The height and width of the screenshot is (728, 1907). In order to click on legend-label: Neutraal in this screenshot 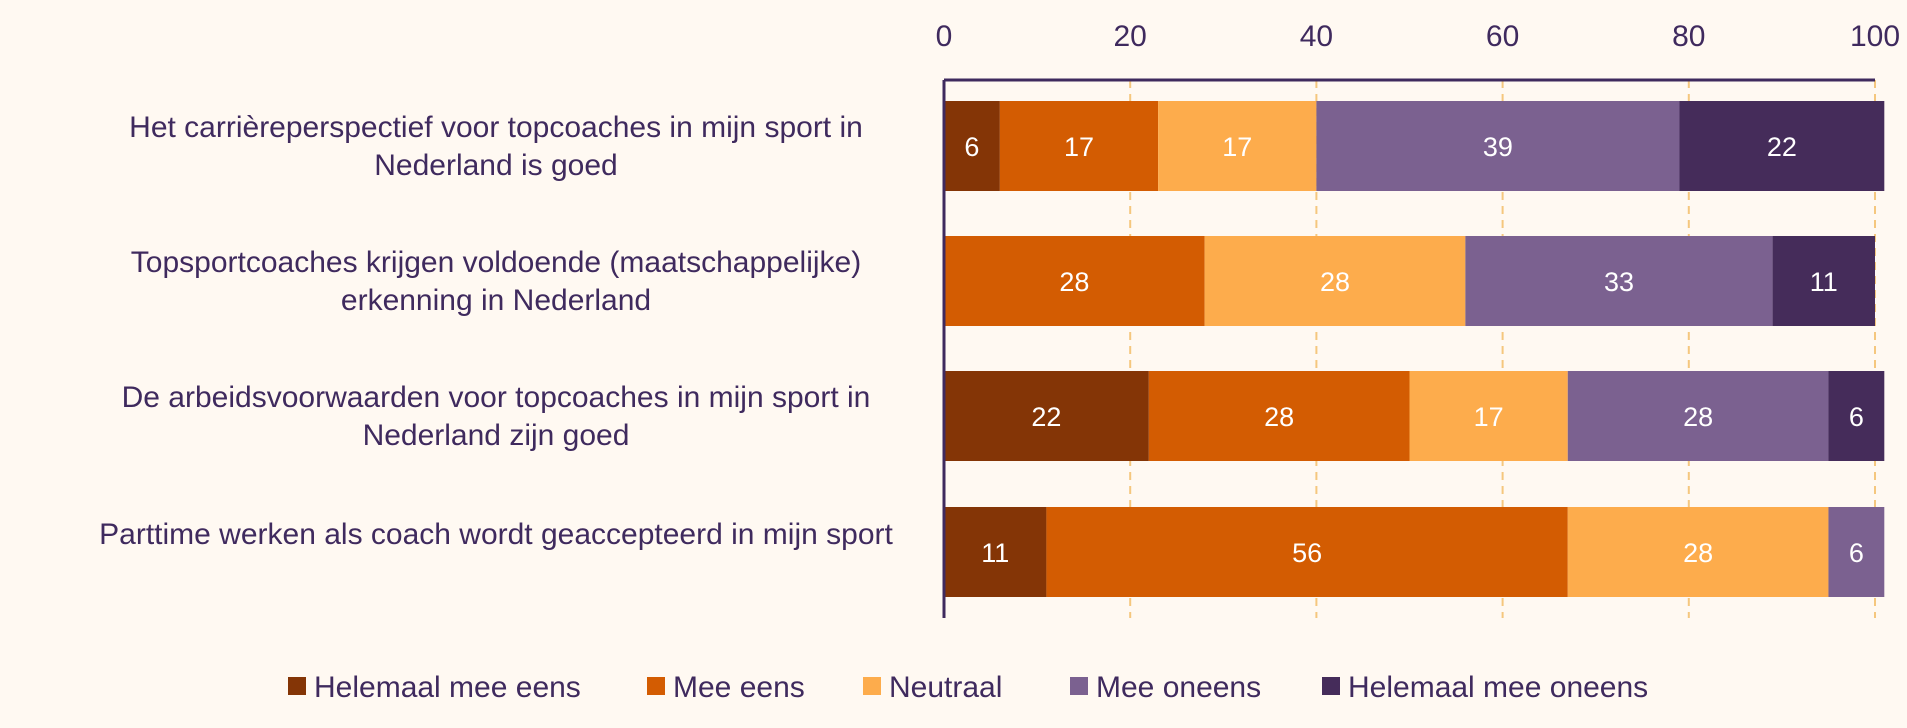, I will do `click(945, 687)`.